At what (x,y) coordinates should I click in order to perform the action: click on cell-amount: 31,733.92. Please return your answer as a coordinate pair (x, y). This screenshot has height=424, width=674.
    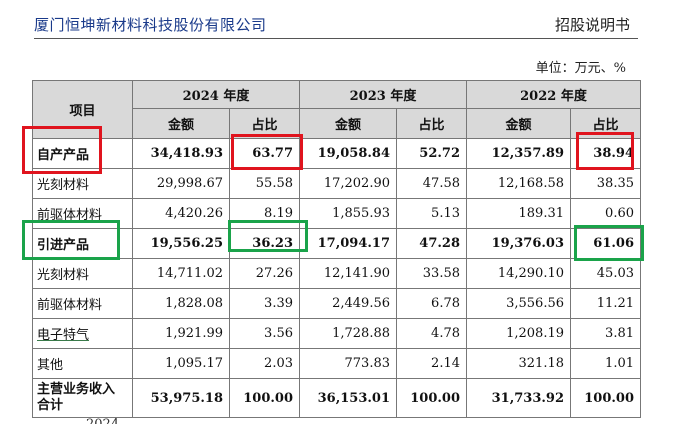
    Looking at the image, I should click on (518, 398).